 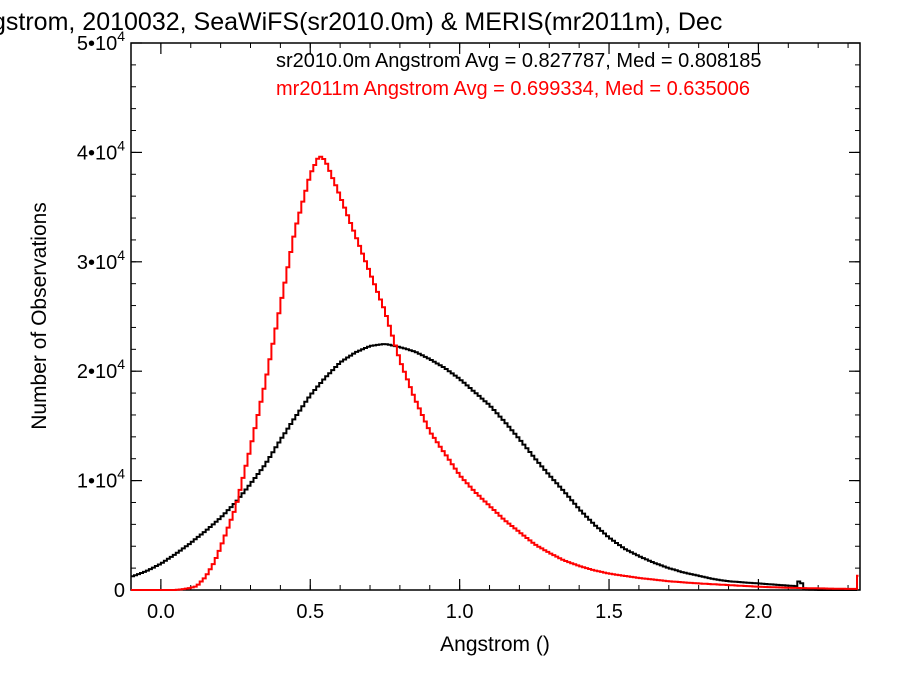 What do you see at coordinates (119, 591) in the screenshot?
I see `y-tick-label: 0` at bounding box center [119, 591].